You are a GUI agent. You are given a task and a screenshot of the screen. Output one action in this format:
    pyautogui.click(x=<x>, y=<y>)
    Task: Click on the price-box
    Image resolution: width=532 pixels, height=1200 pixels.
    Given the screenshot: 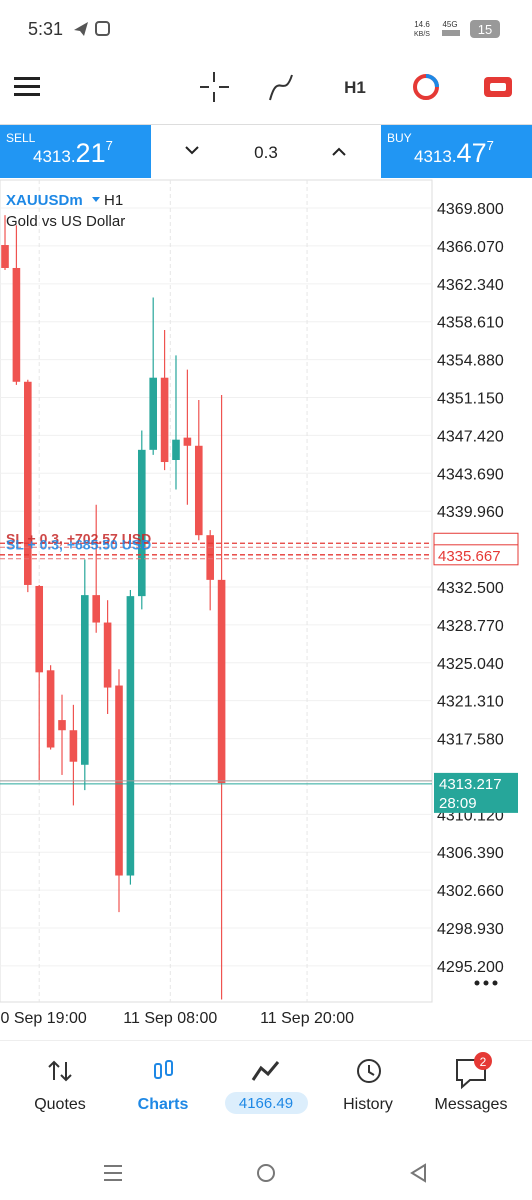 What is the action you would take?
    pyautogui.click(x=476, y=792)
    